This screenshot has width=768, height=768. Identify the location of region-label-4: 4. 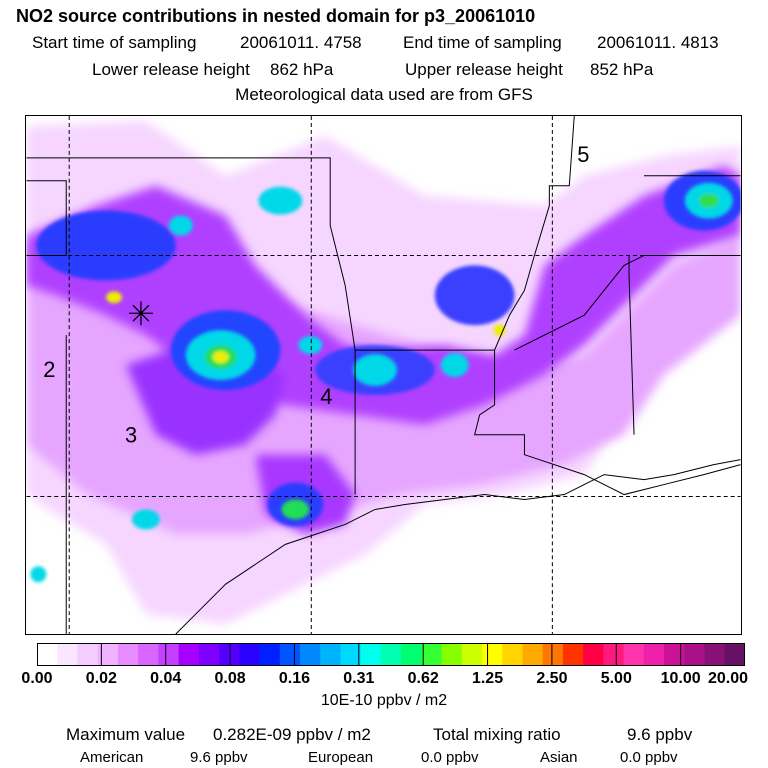
(326, 396).